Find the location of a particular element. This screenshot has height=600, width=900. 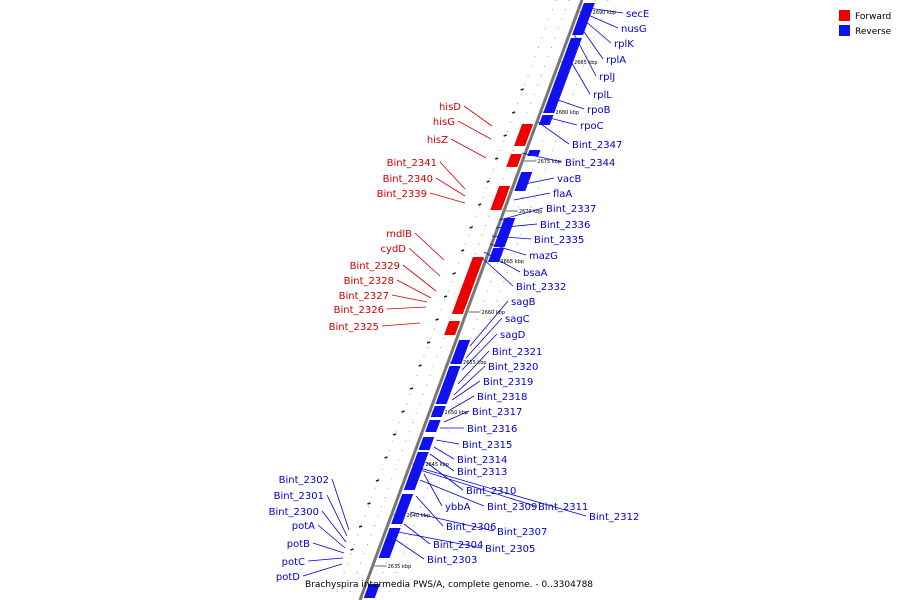

legend-forward-swatch is located at coordinates (844, 15).